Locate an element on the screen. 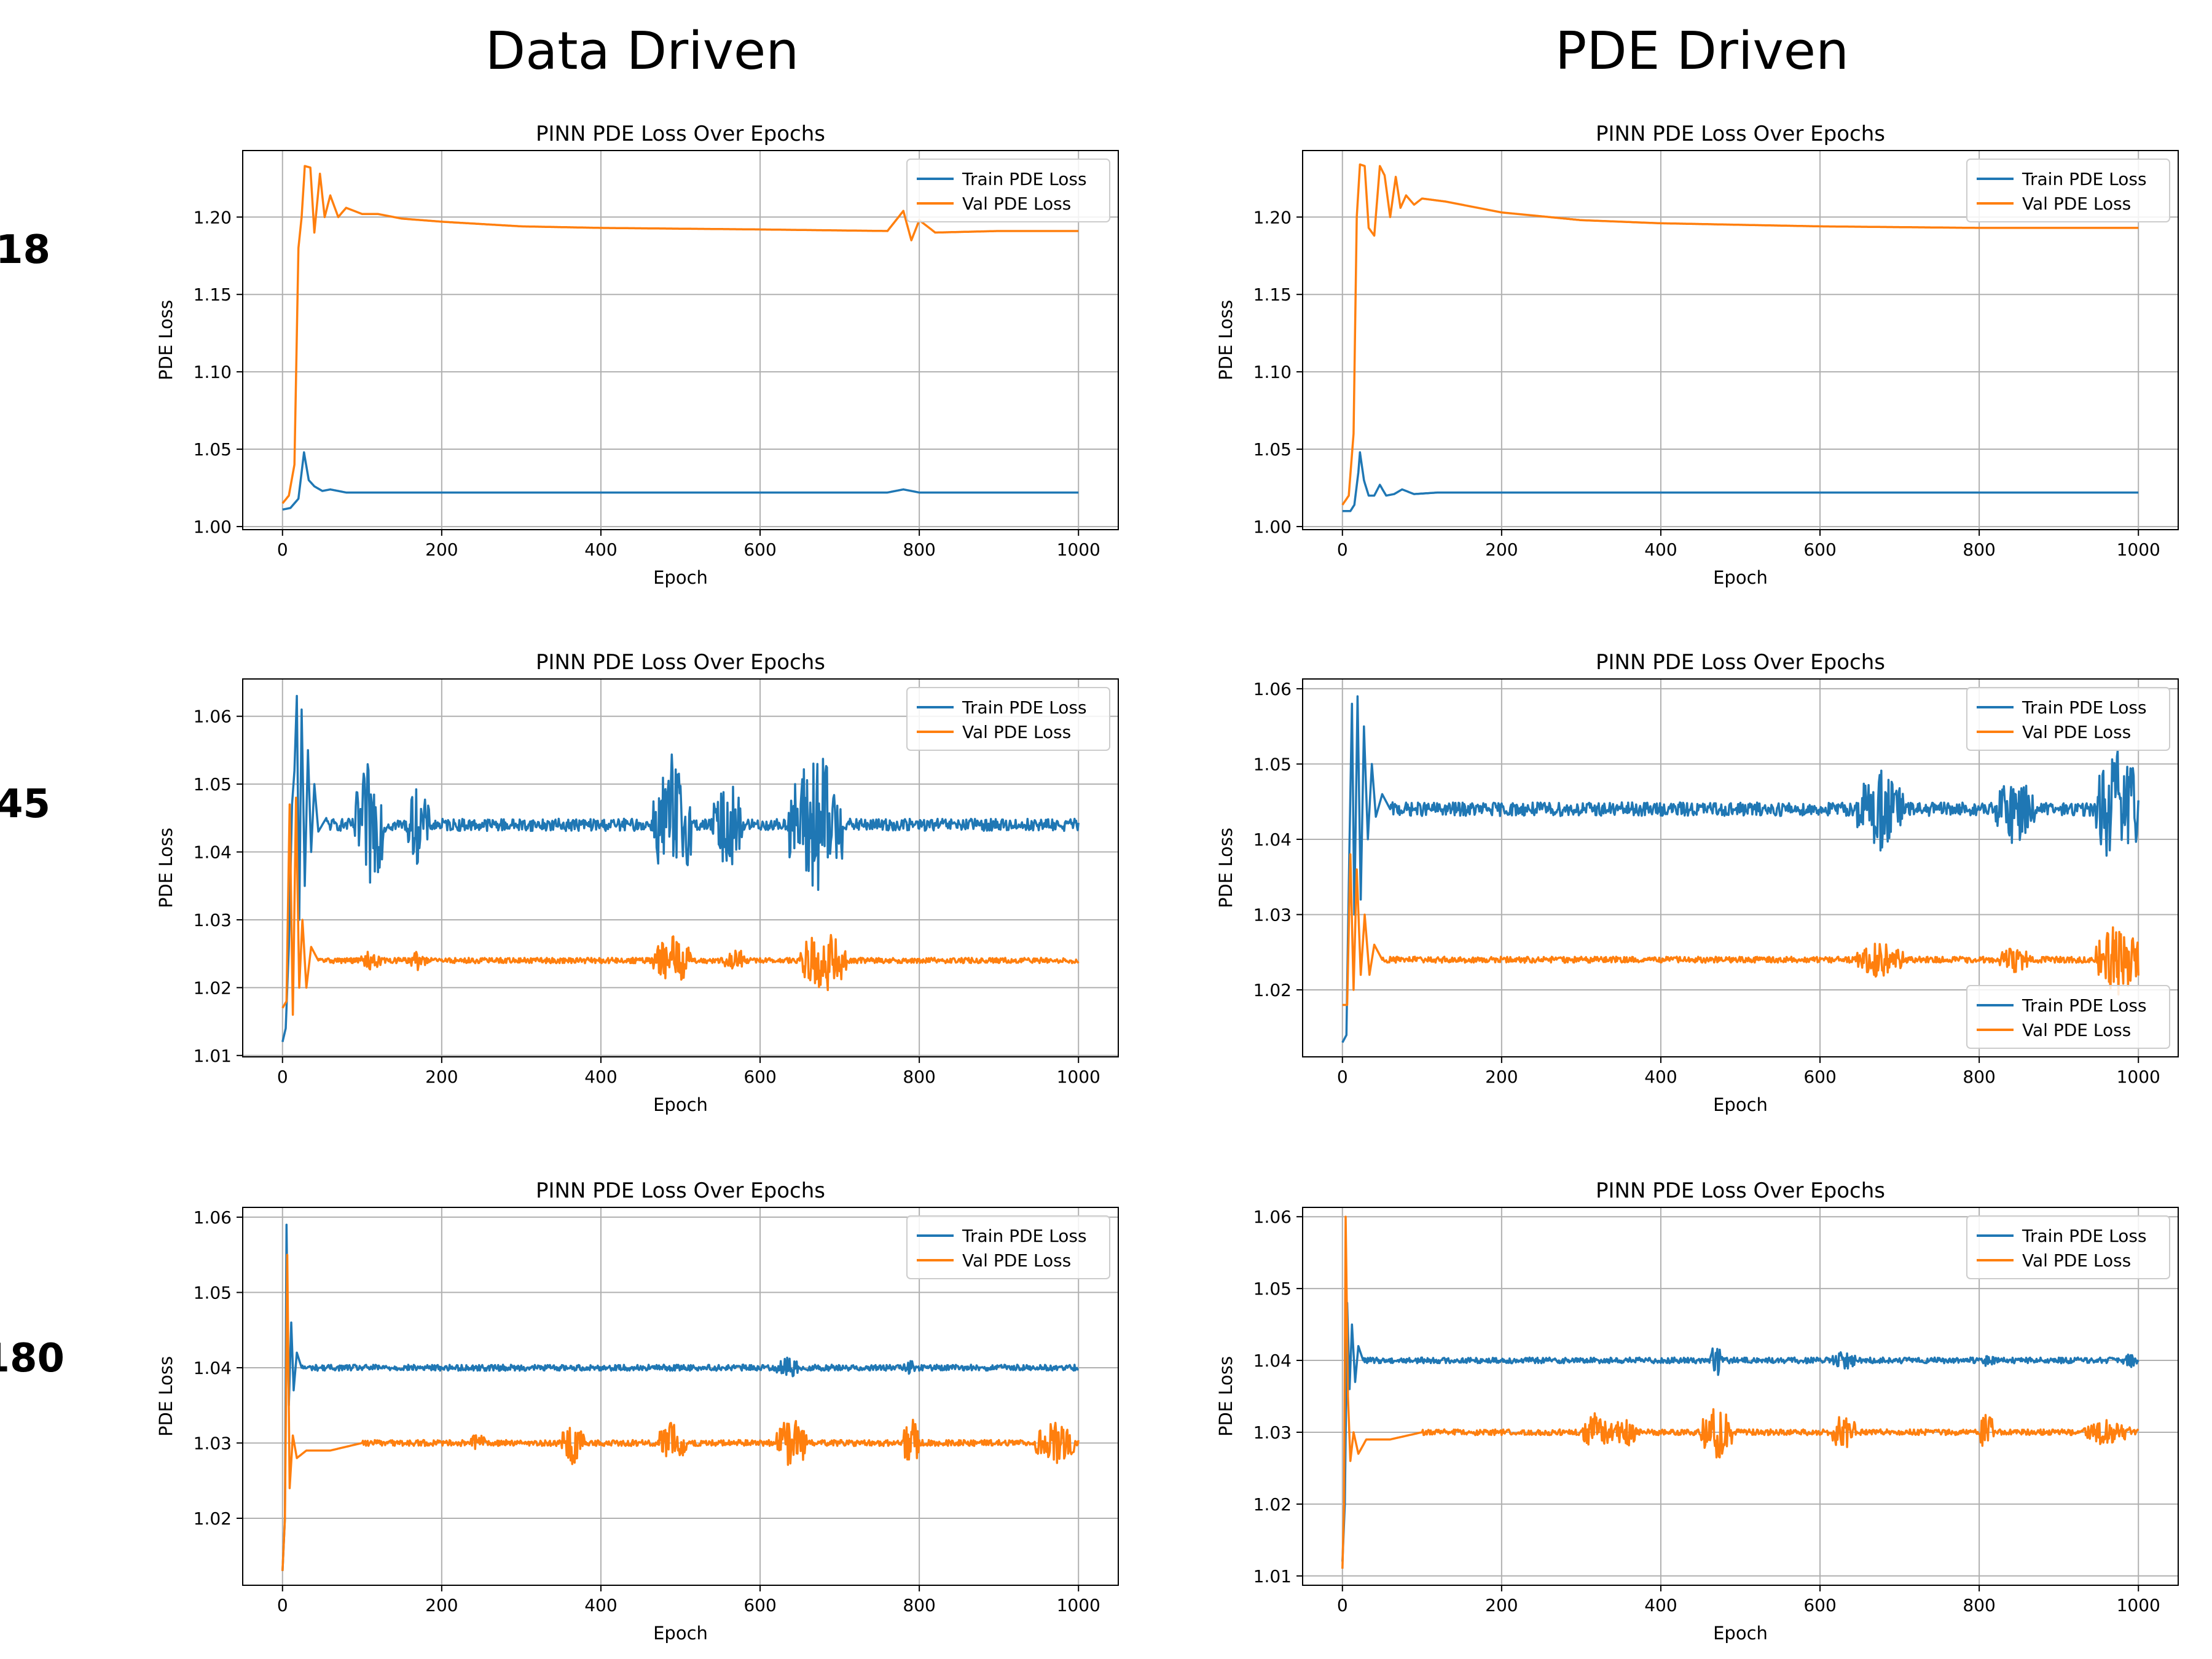 The image size is (2212, 1659). row-label-1: 18 is located at coordinates (25, 250).